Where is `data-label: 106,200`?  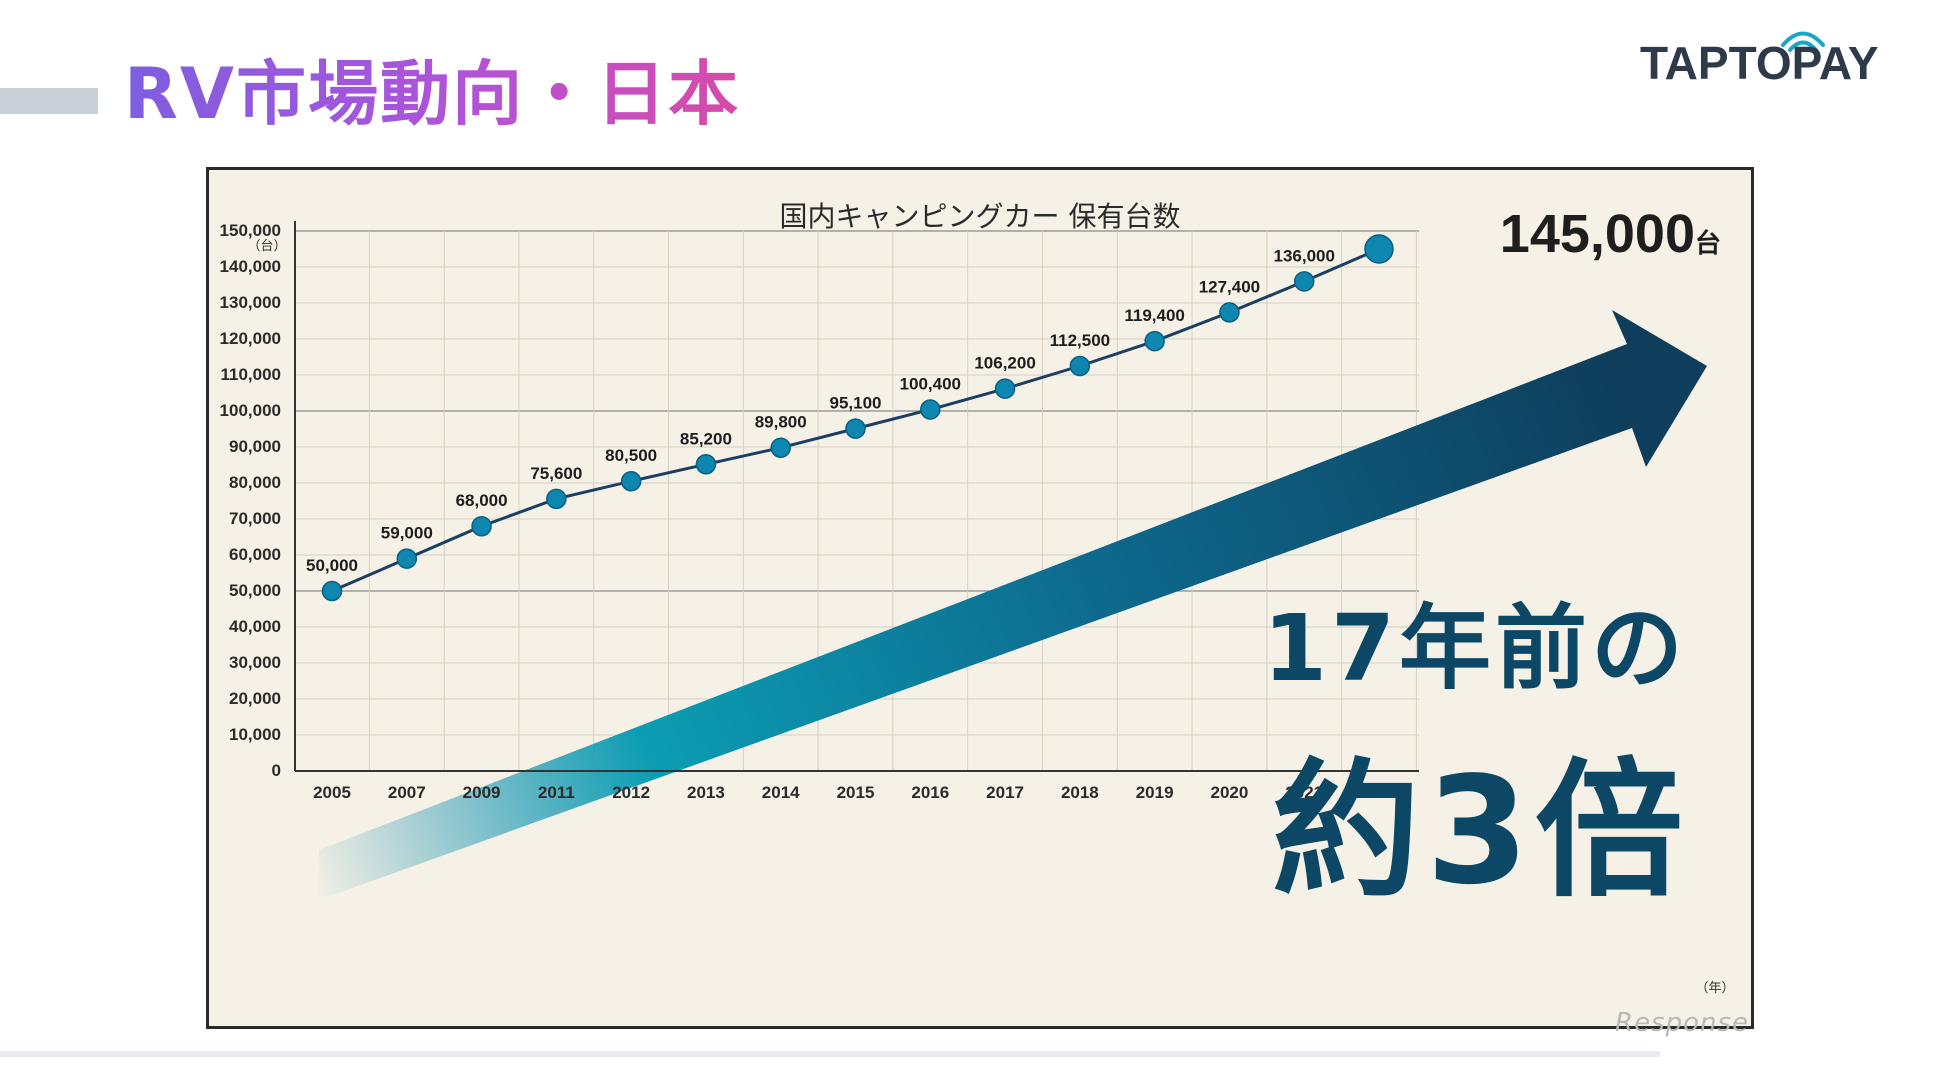 data-label: 106,200 is located at coordinates (1004, 363).